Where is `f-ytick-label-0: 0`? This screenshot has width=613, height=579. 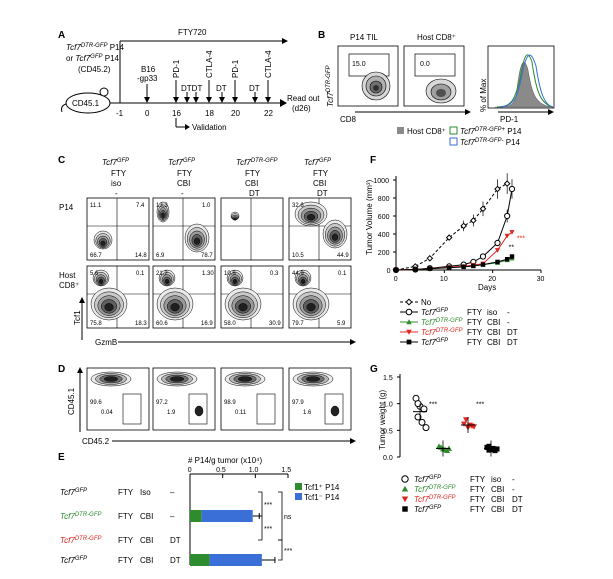 f-ytick-label-0: 0 is located at coordinates (389, 271).